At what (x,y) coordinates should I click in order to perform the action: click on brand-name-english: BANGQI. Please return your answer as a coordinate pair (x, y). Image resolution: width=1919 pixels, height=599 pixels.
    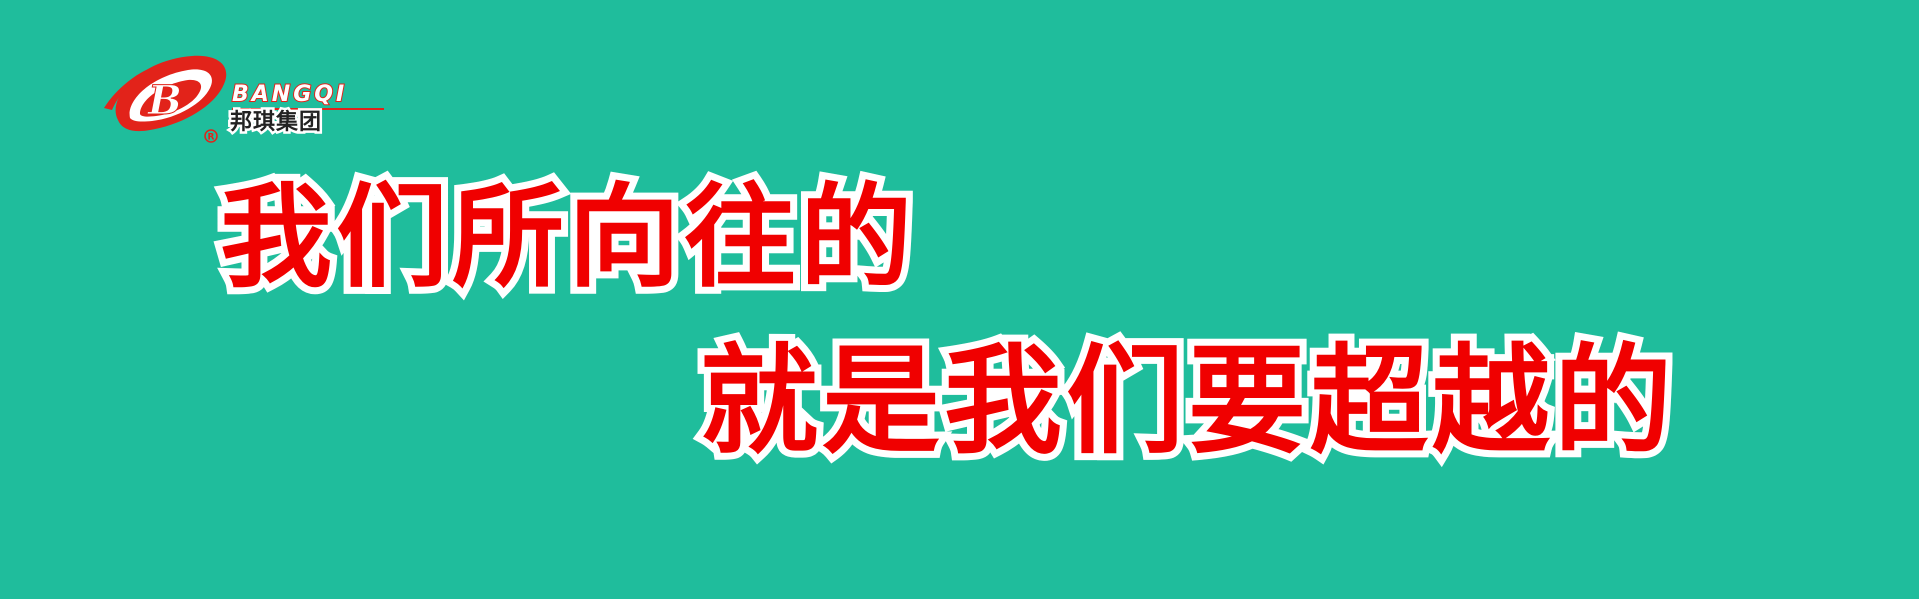
    Looking at the image, I should click on (307, 95).